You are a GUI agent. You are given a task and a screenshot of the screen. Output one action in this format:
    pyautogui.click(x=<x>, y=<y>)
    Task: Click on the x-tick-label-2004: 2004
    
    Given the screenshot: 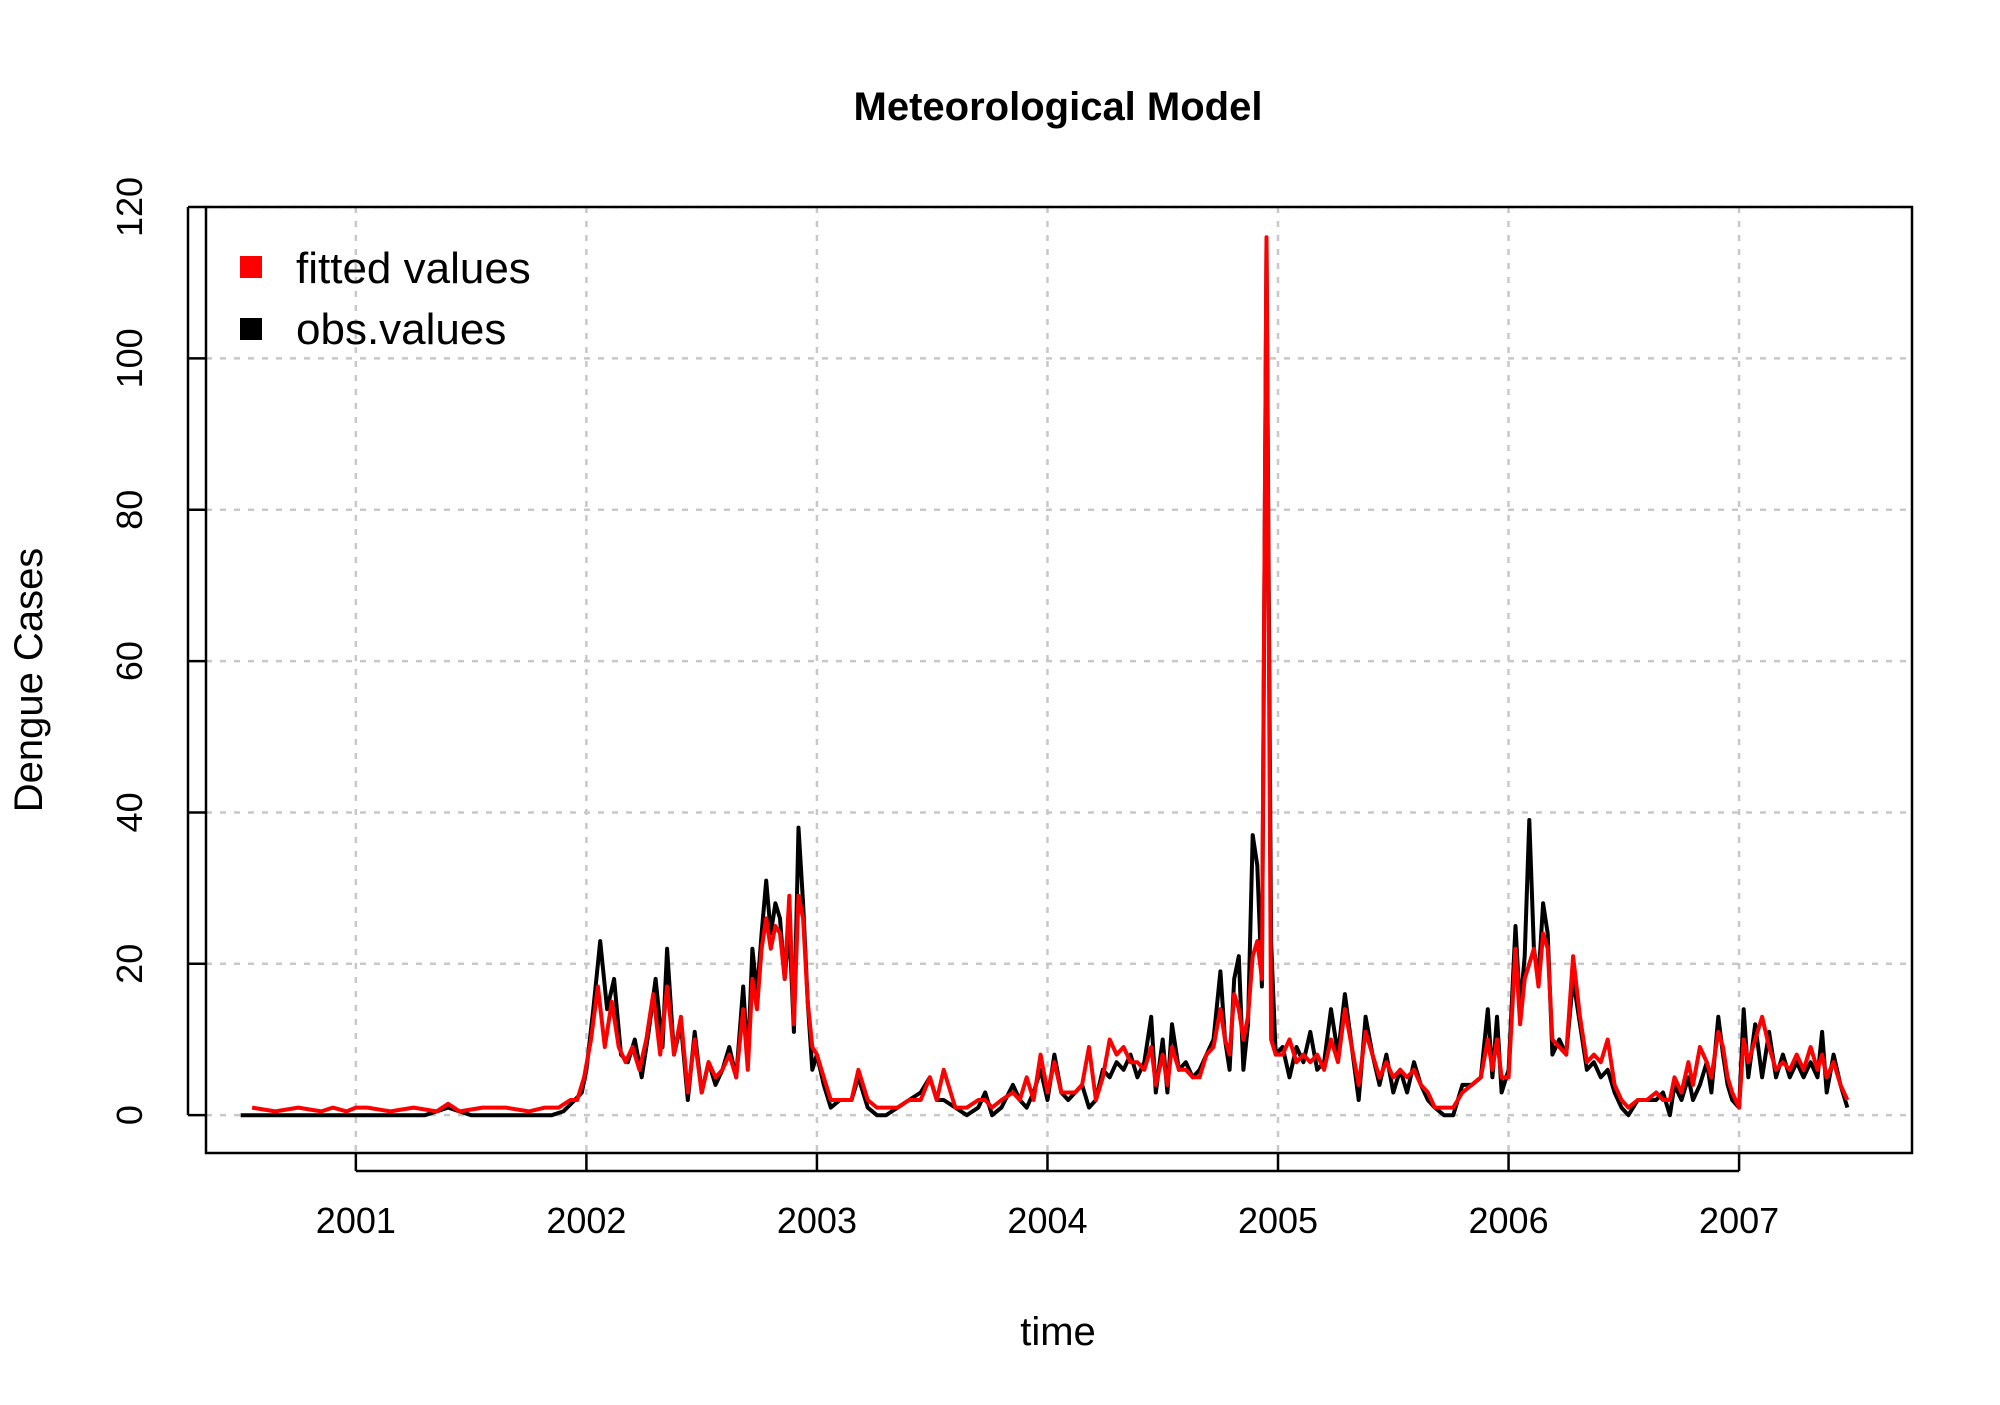 What is the action you would take?
    pyautogui.click(x=1047, y=1220)
    